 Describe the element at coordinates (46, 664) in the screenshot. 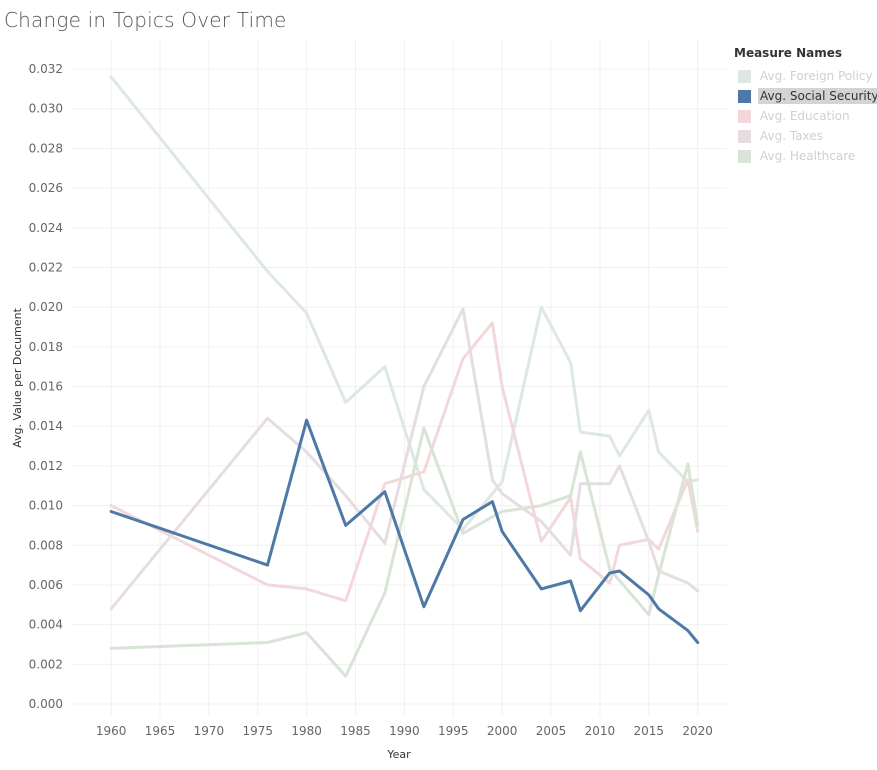

I see `y-tick-label: 0.002` at that location.